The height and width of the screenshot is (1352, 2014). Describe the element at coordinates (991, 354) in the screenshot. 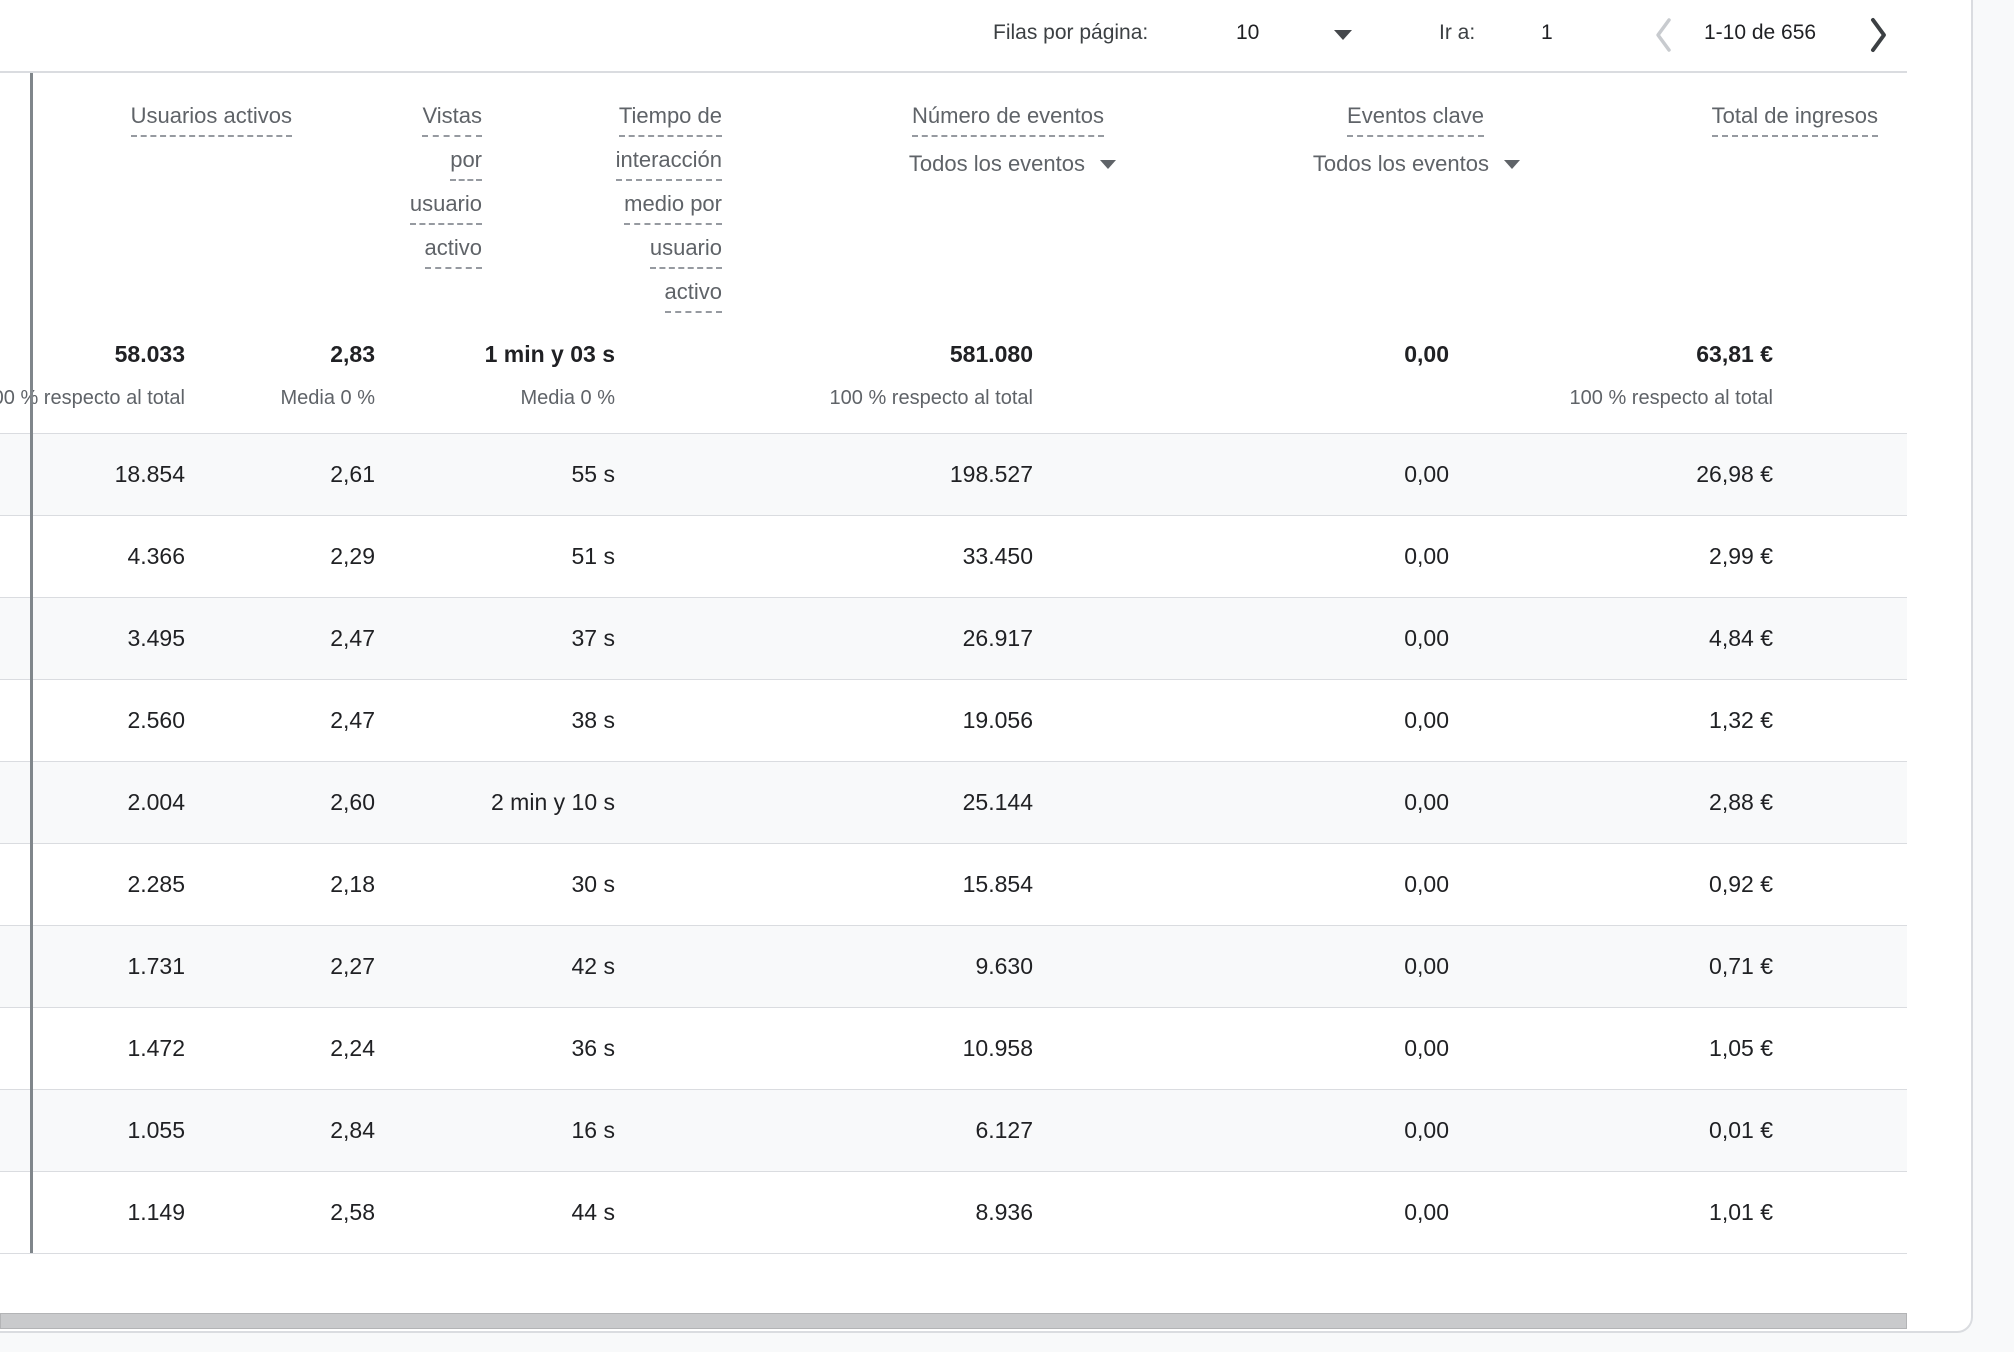

I see `summary-event-count: 581.080` at that location.